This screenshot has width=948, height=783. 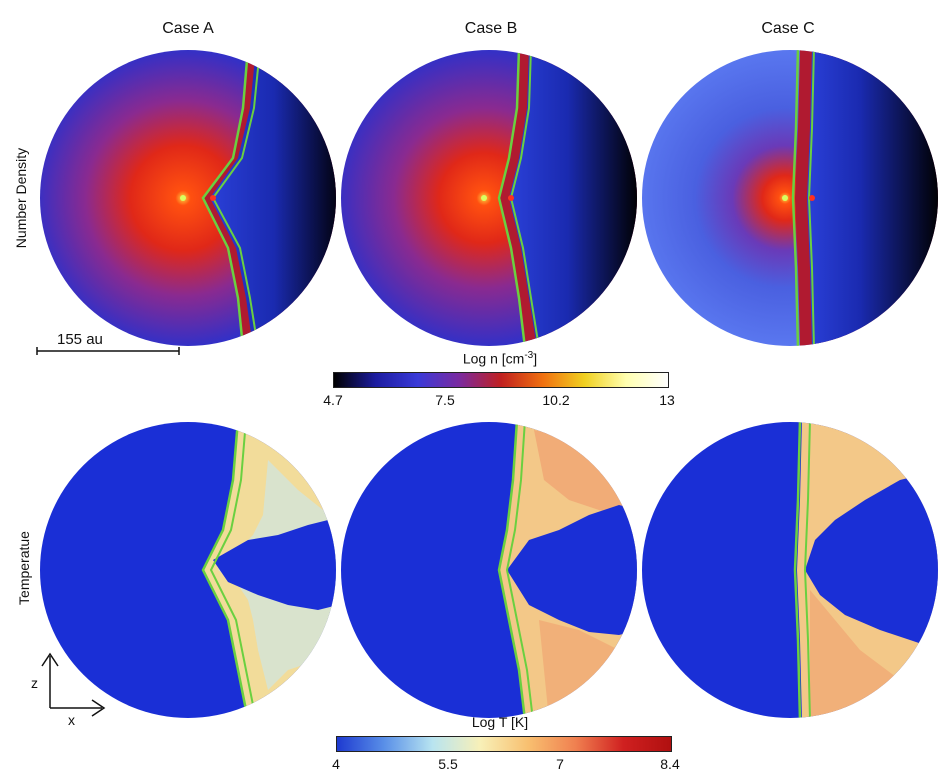 I want to click on scale-bar-label: 155 au, so click(x=80, y=339).